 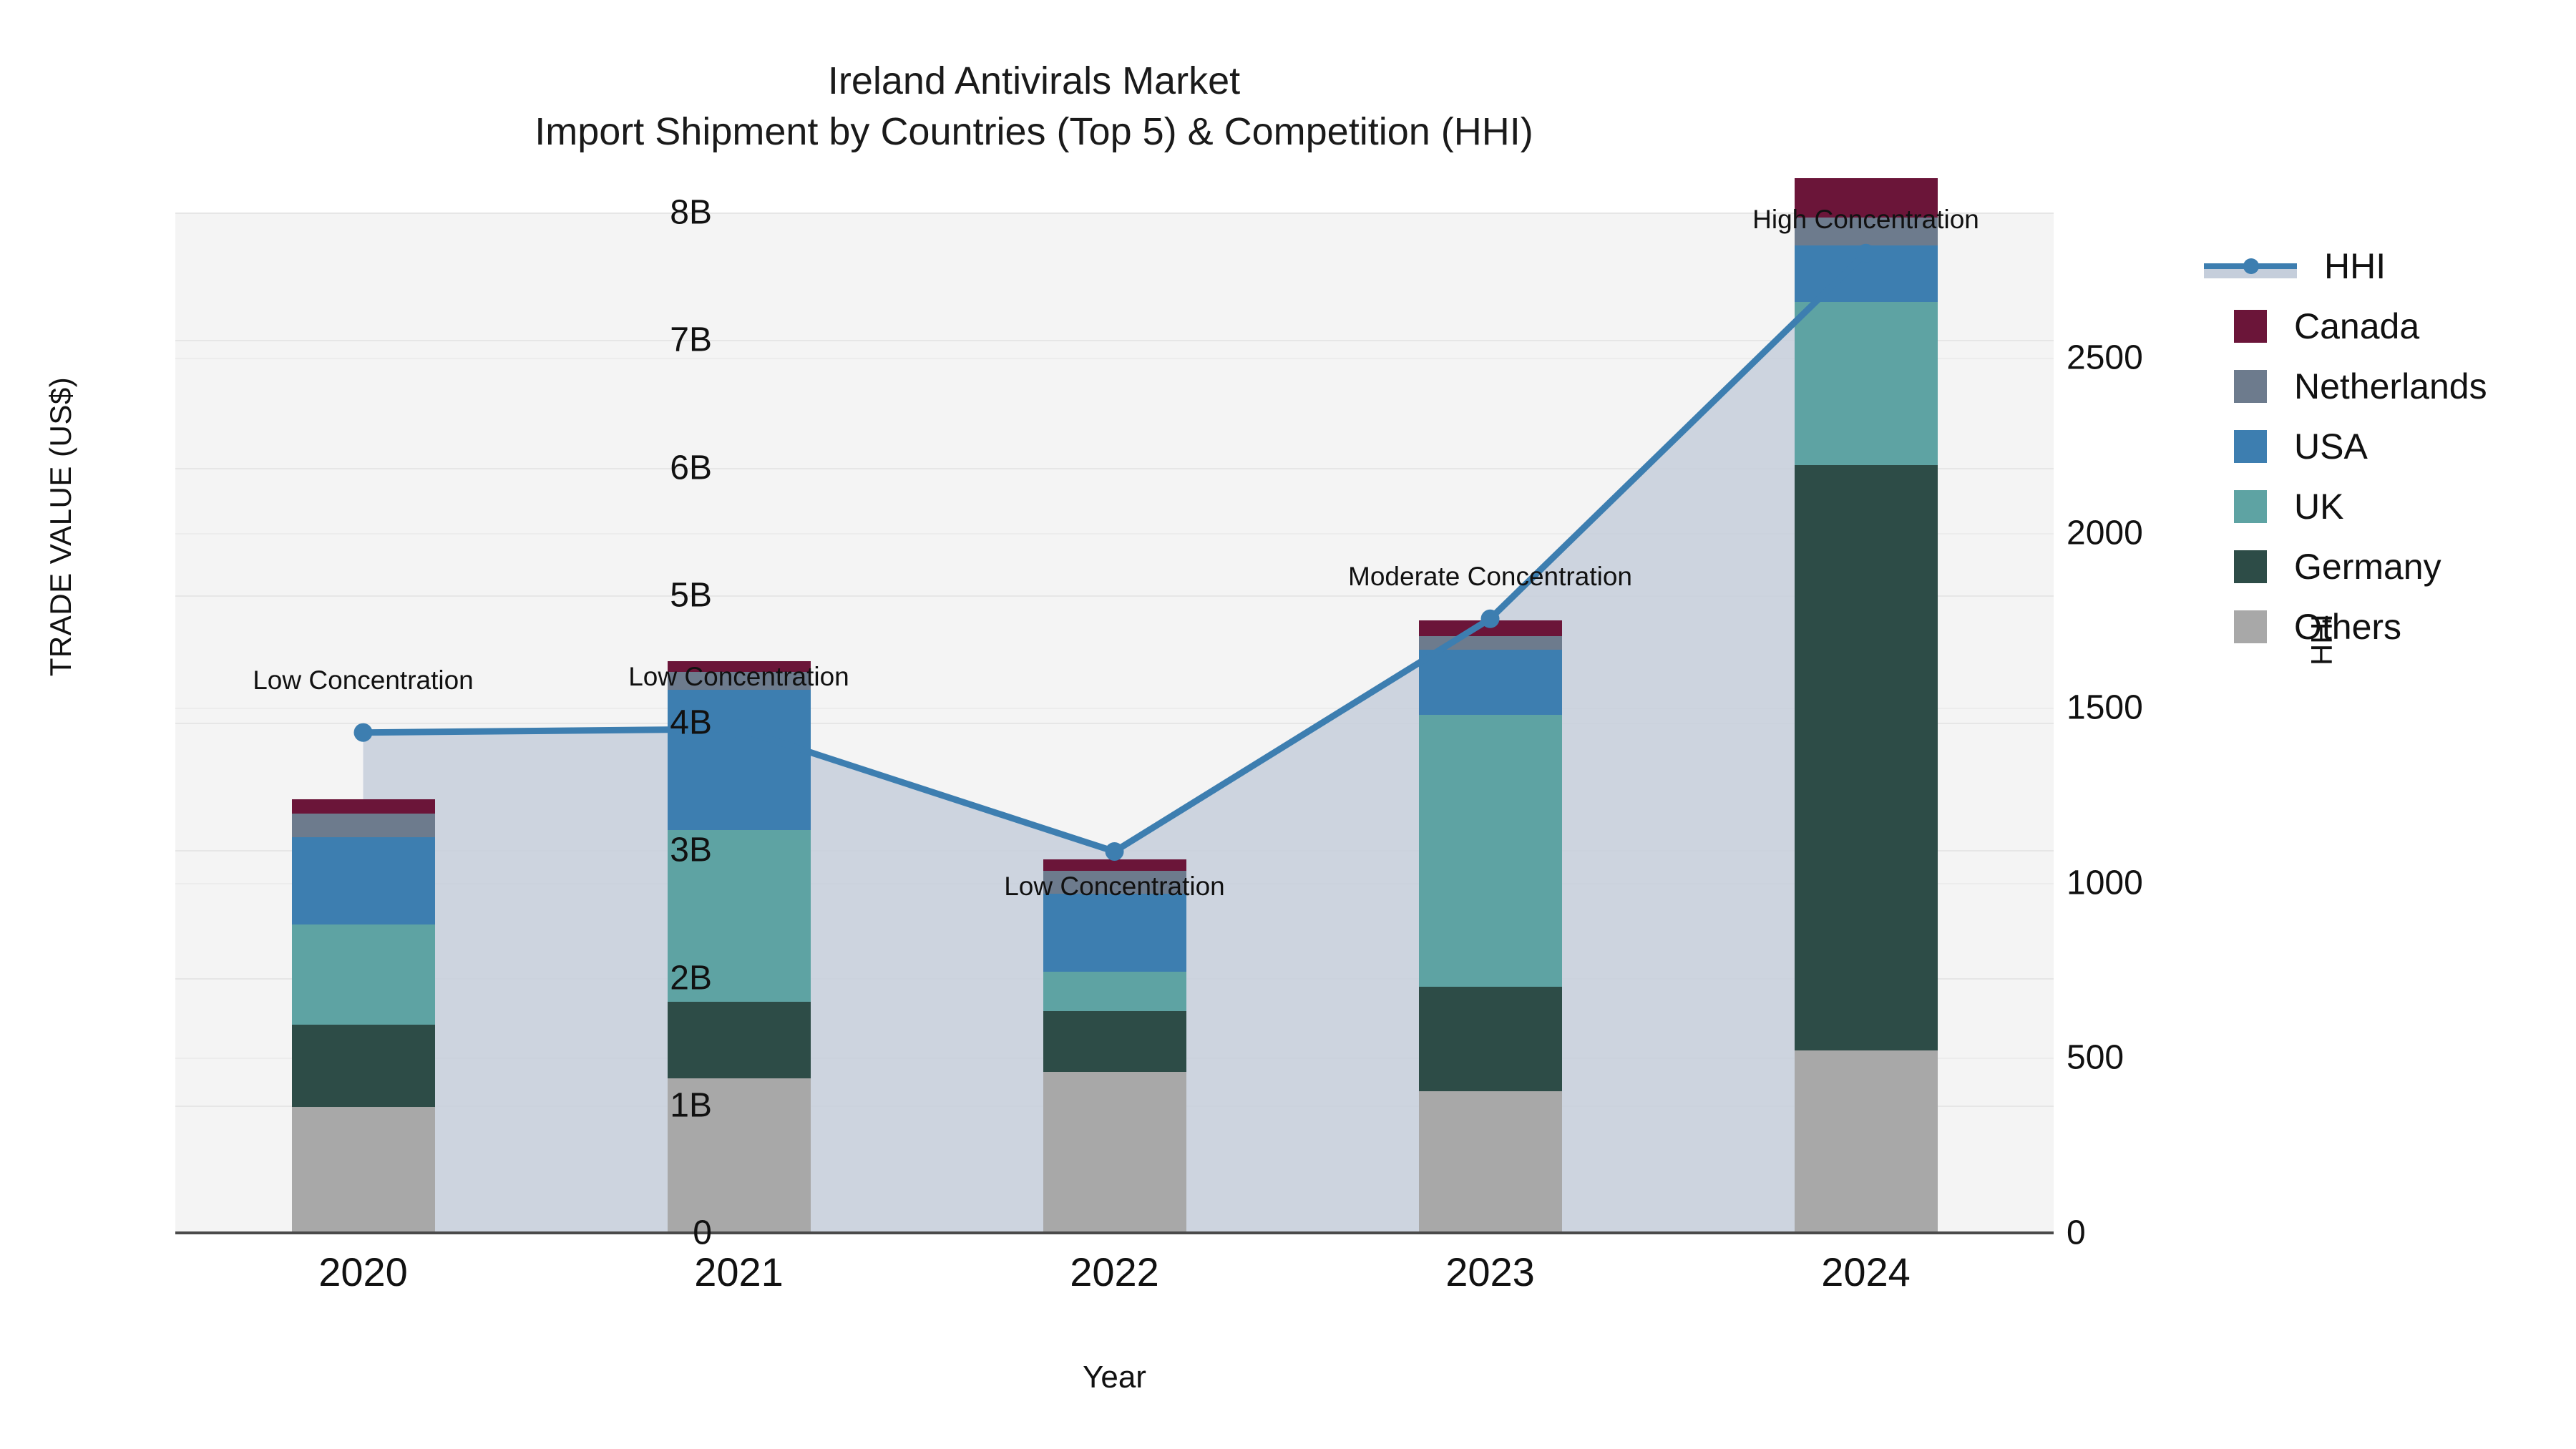 I want to click on bar-2022, so click(x=1114, y=723).